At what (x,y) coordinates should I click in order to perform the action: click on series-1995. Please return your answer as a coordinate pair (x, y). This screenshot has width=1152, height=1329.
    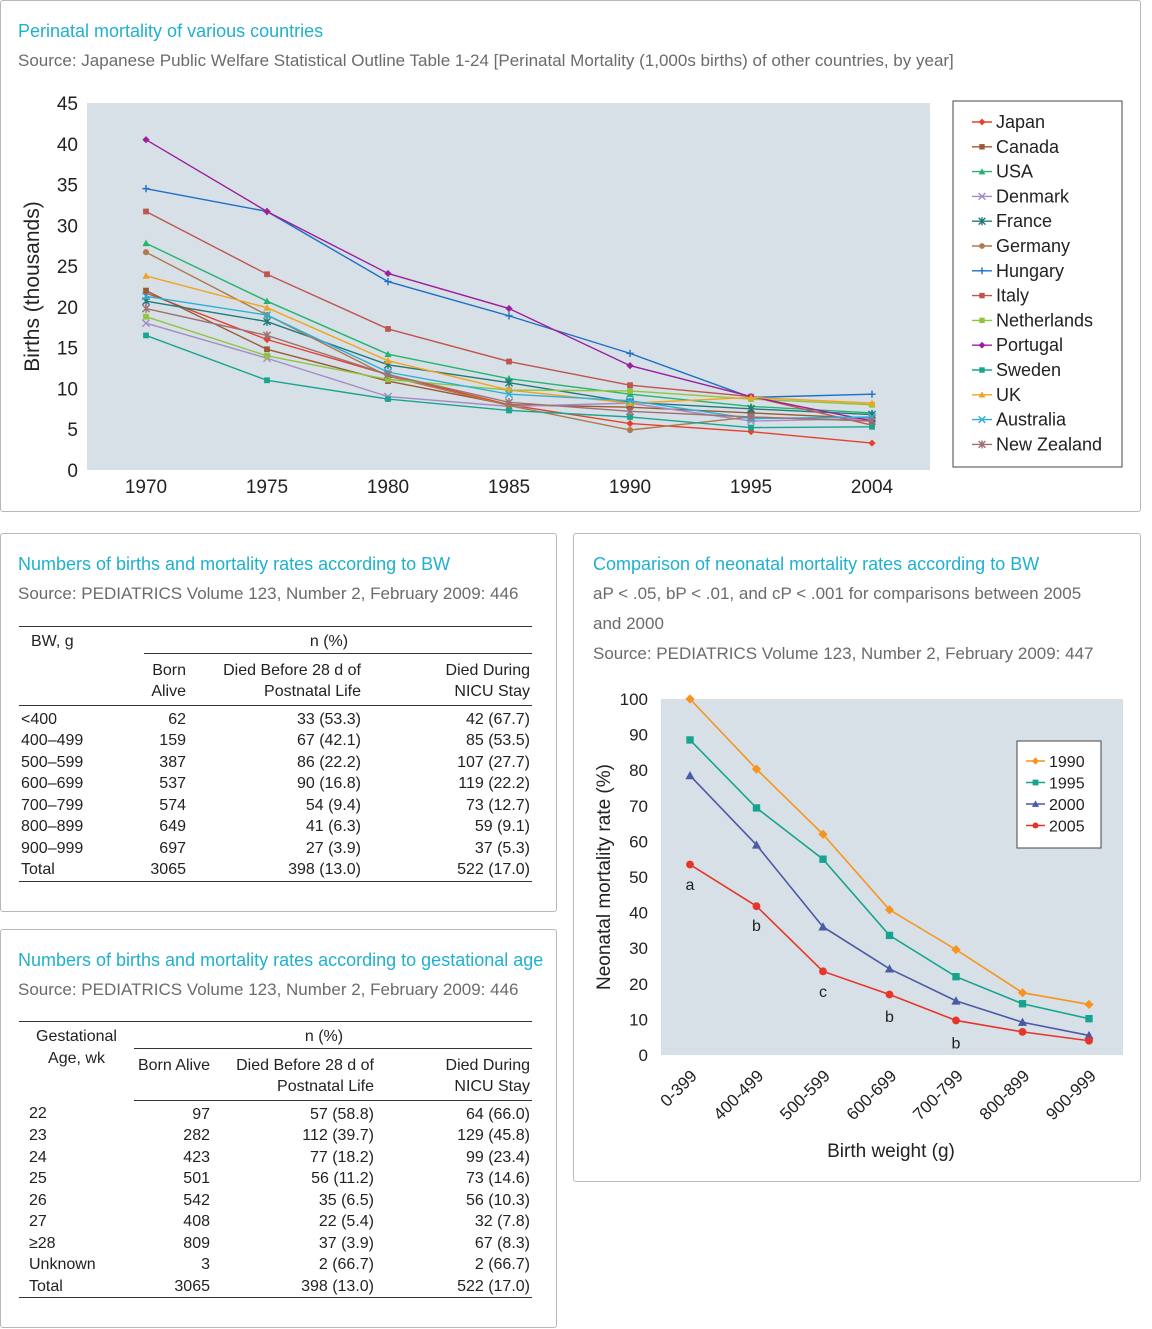
    Looking at the image, I should click on (889, 879).